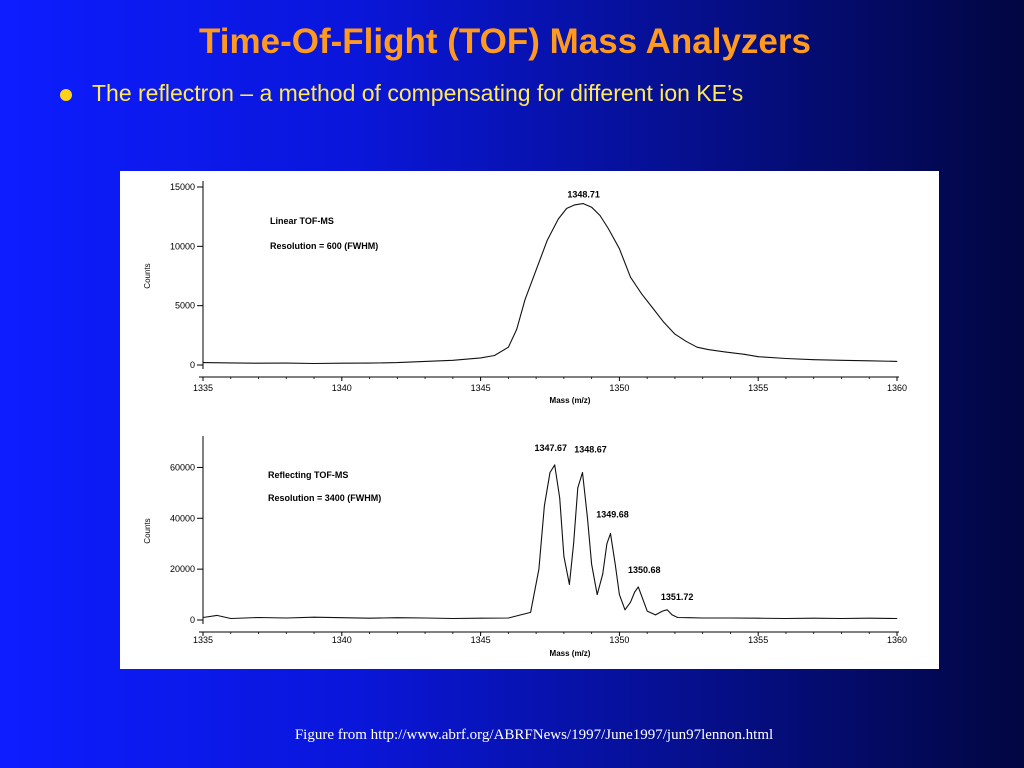  What do you see at coordinates (505, 41) in the screenshot?
I see `slide-title: Time-Of-Flight (TOF) Mass Analyzers` at bounding box center [505, 41].